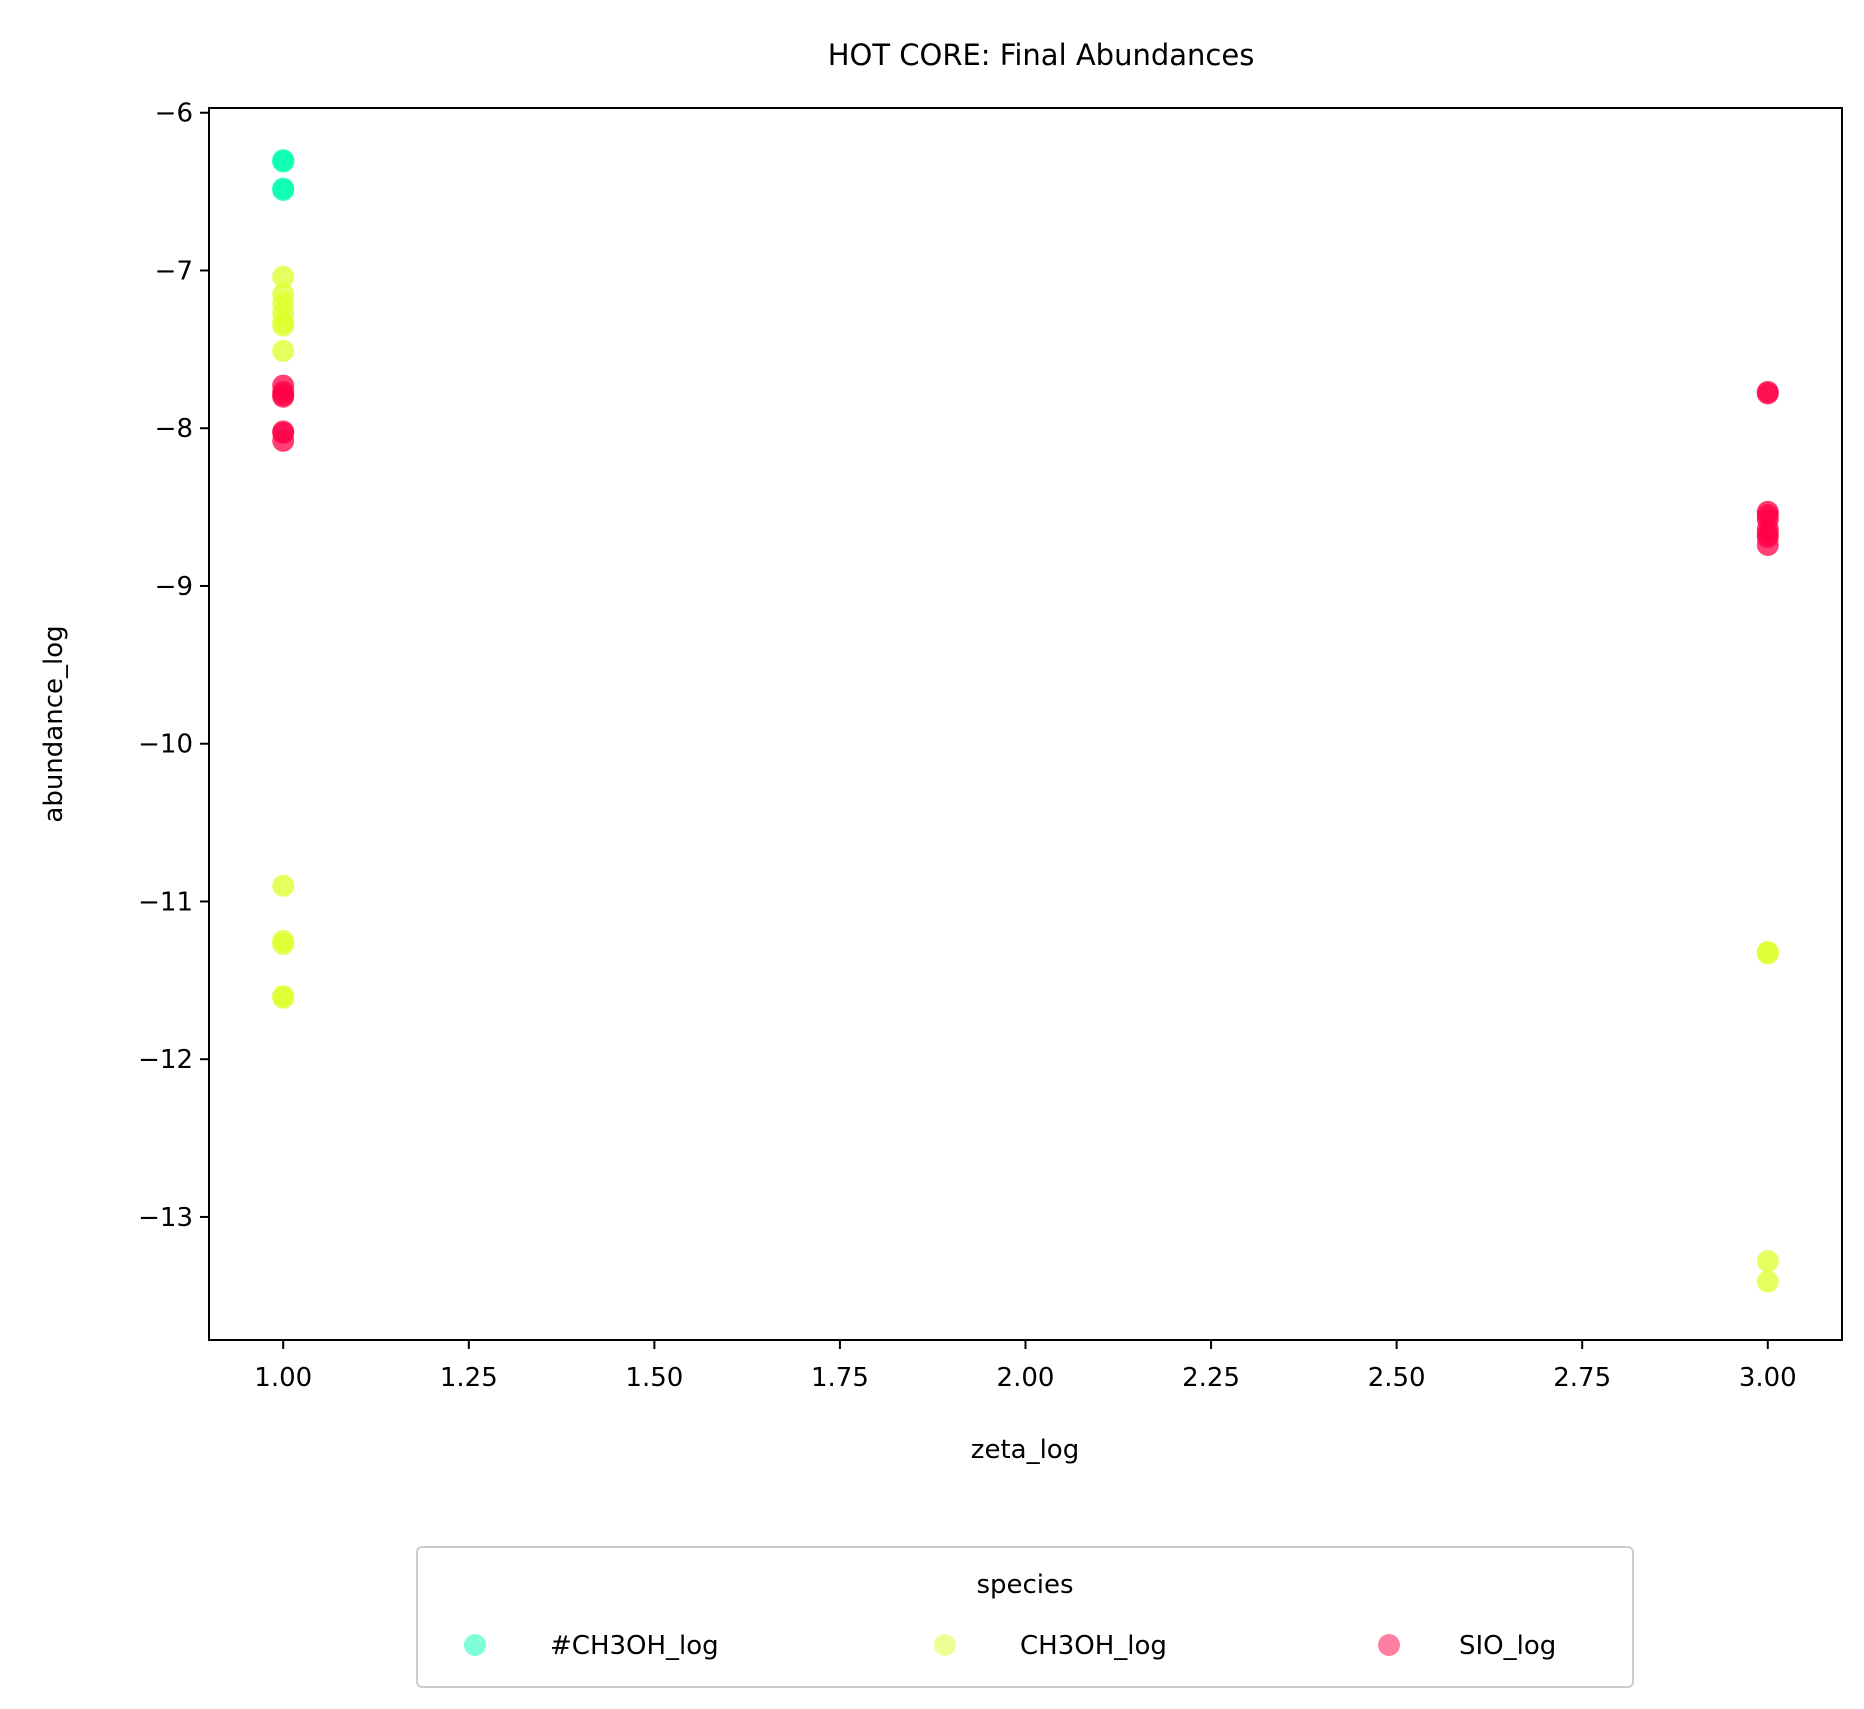 The image size is (1864, 1709). What do you see at coordinates (54, 723) in the screenshot?
I see `y-axis-label: abundance_log` at bounding box center [54, 723].